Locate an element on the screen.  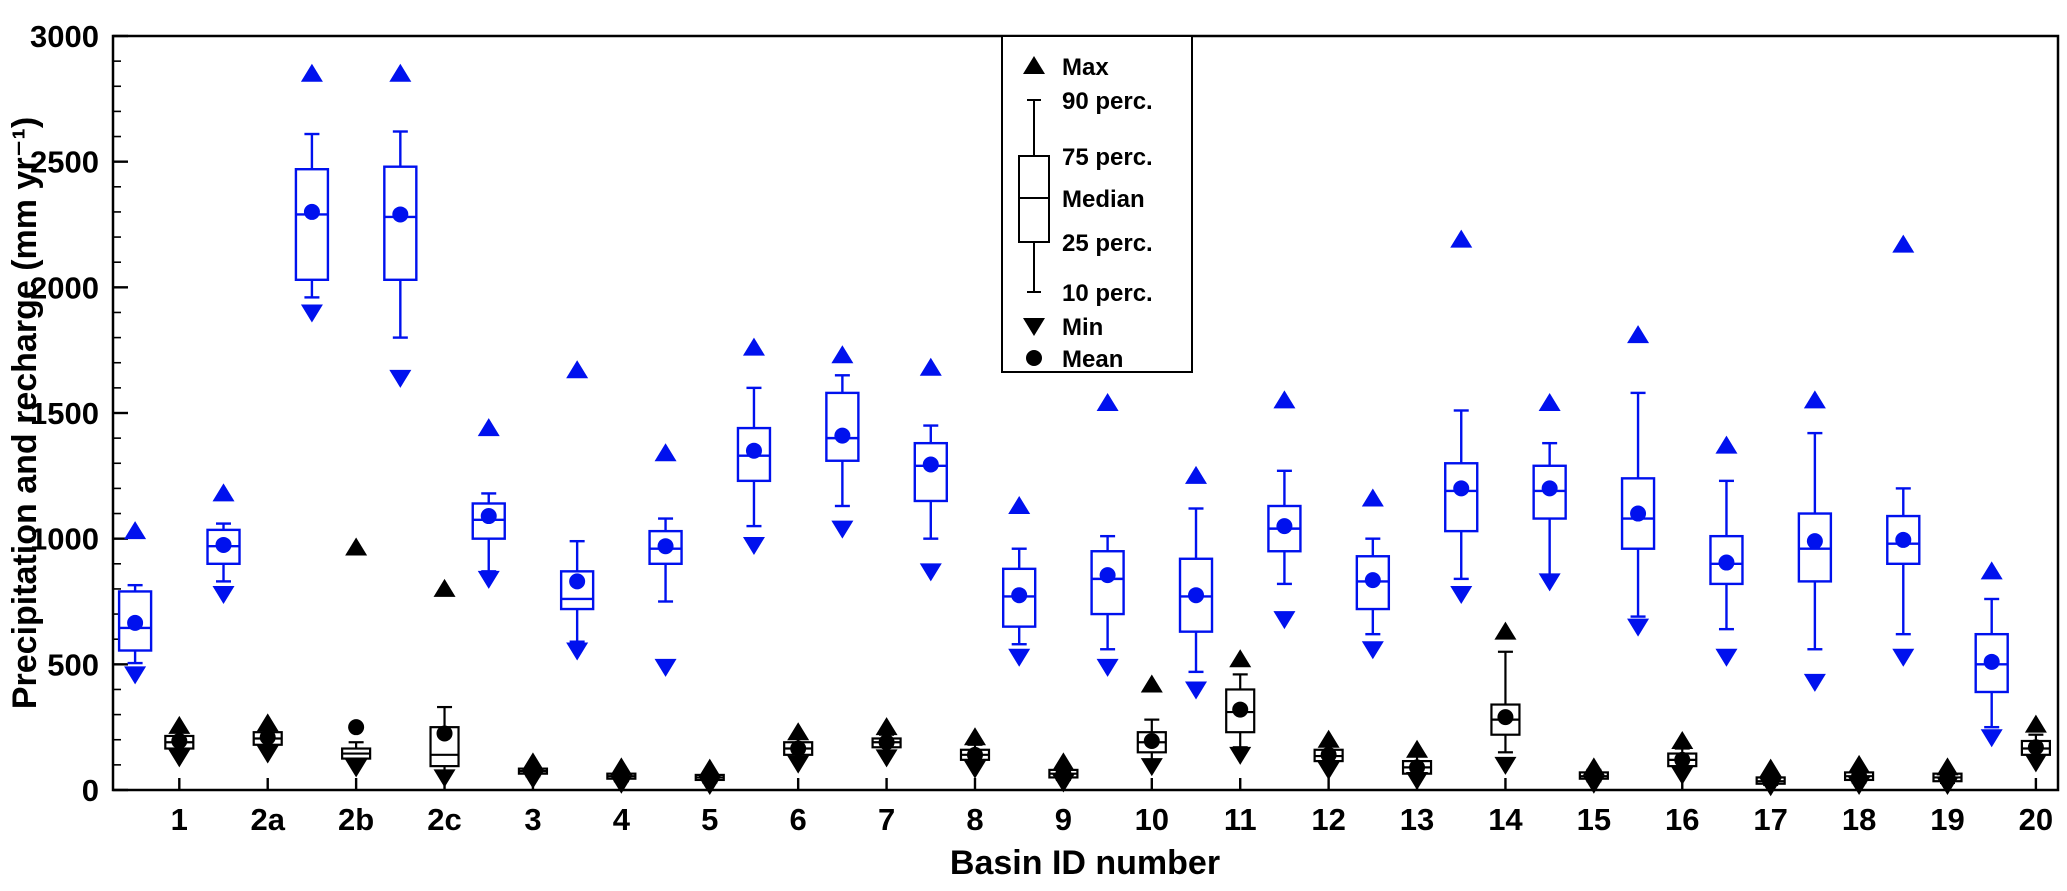
x-tick-label: 9 is located at coordinates (1063, 819).